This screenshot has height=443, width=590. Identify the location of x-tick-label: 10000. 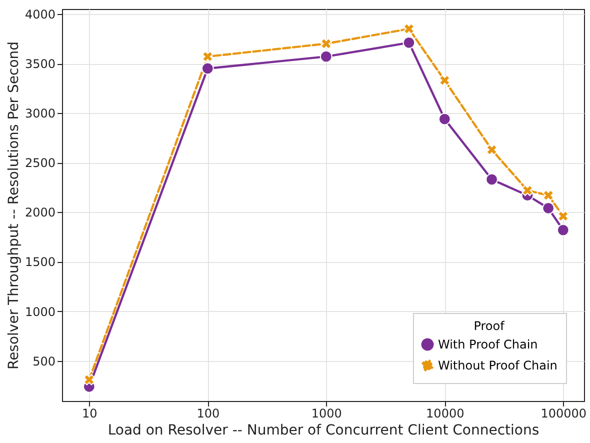
(445, 413).